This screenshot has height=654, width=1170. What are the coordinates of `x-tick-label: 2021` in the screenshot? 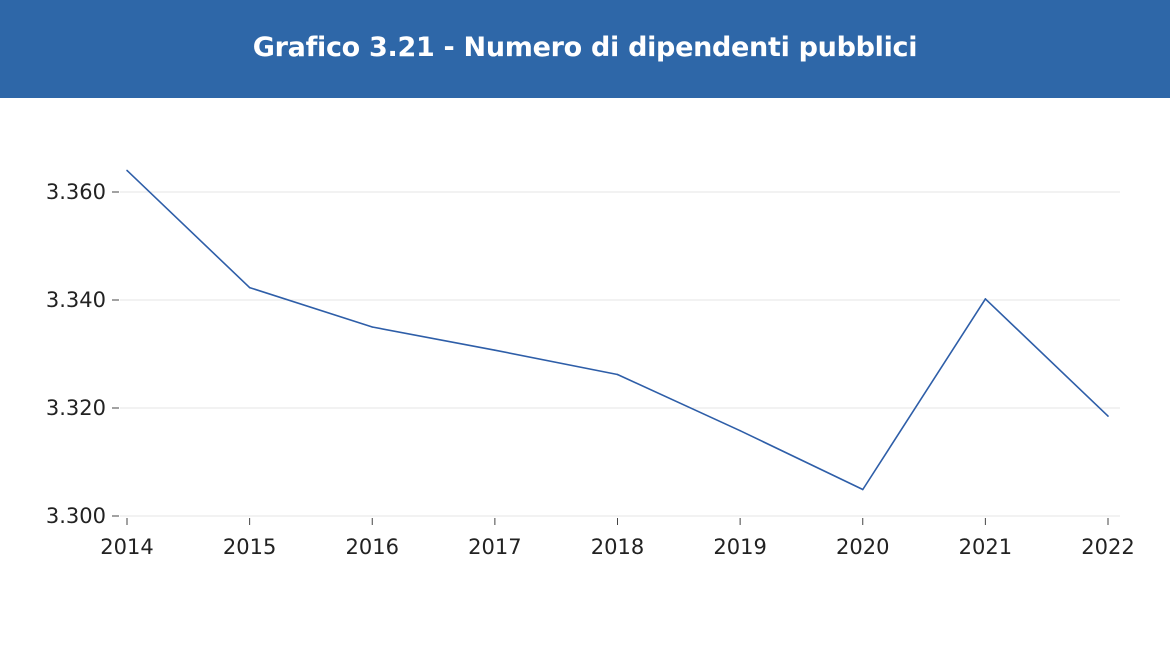 It's located at (985, 547).